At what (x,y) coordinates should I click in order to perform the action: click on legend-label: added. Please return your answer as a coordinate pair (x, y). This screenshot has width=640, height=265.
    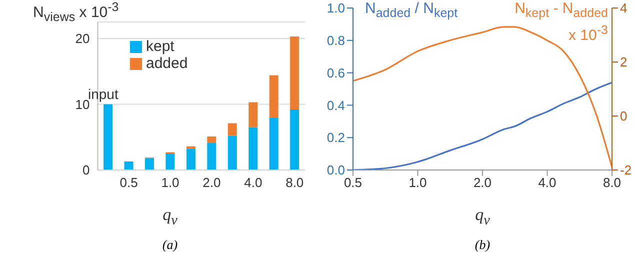
    Looking at the image, I should click on (167, 63).